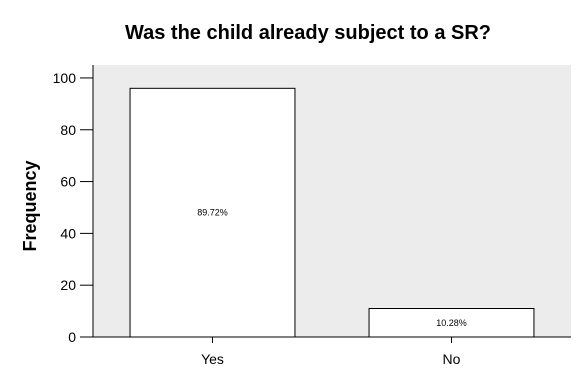  What do you see at coordinates (65, 78) in the screenshot?
I see `y-tick-label: 100` at bounding box center [65, 78].